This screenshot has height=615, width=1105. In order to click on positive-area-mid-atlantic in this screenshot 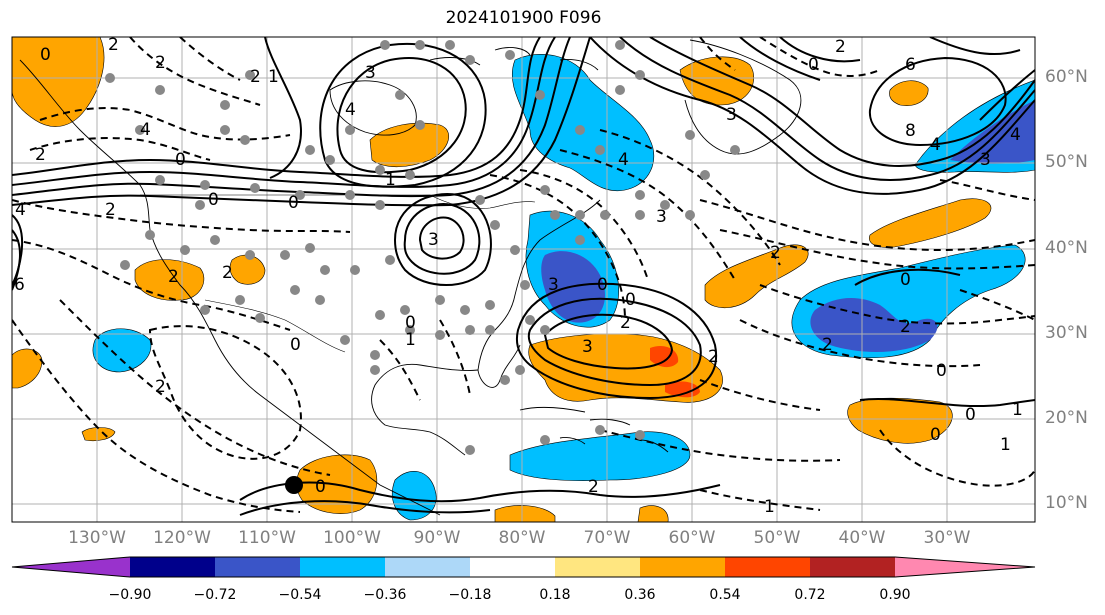, I will do `click(756, 276)`.